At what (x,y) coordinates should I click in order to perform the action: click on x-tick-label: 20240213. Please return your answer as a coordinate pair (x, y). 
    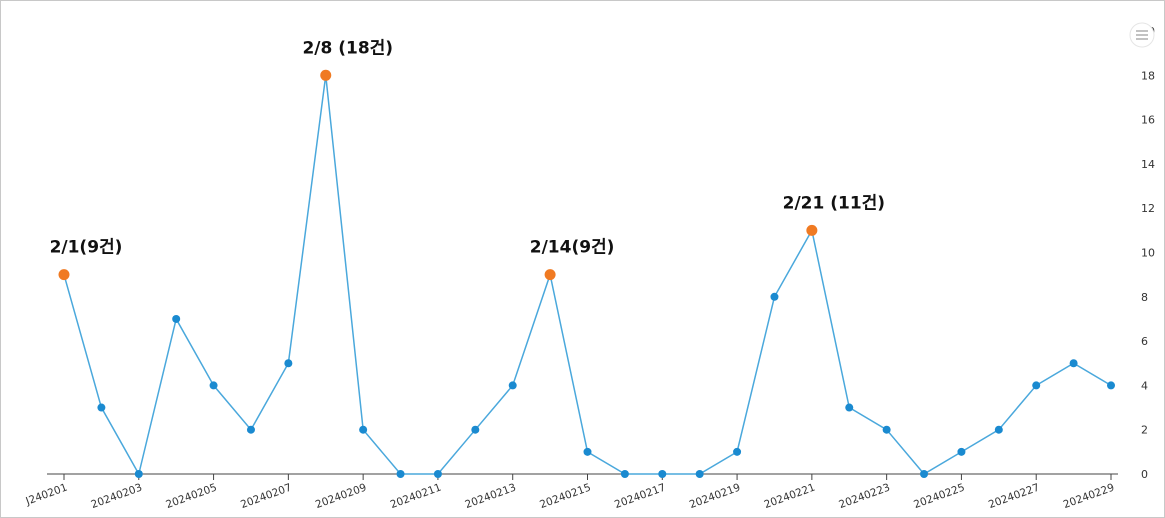
    Looking at the image, I should click on (490, 497).